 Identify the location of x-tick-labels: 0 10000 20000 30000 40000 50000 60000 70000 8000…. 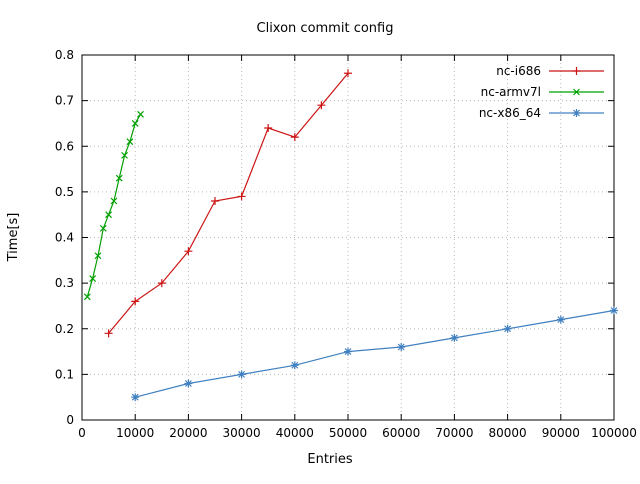
(357, 433).